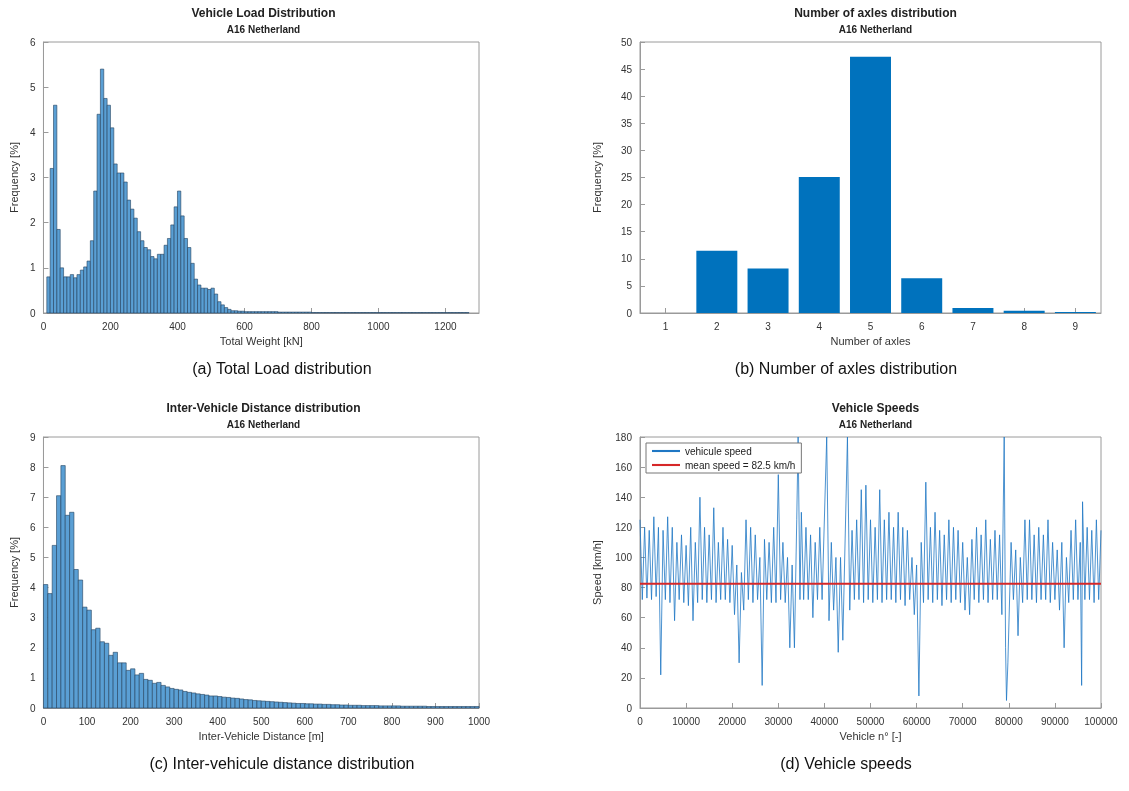  I want to click on line-series, so click(870, 568).